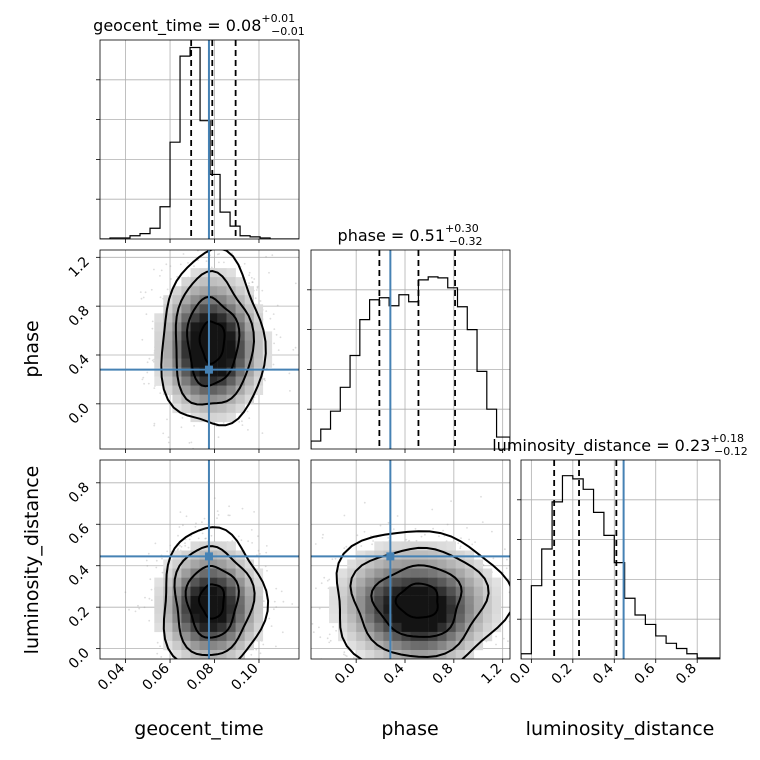 This screenshot has width=760, height=760. I want to click on histogram-panel-geocent_time, so click(198, 139).